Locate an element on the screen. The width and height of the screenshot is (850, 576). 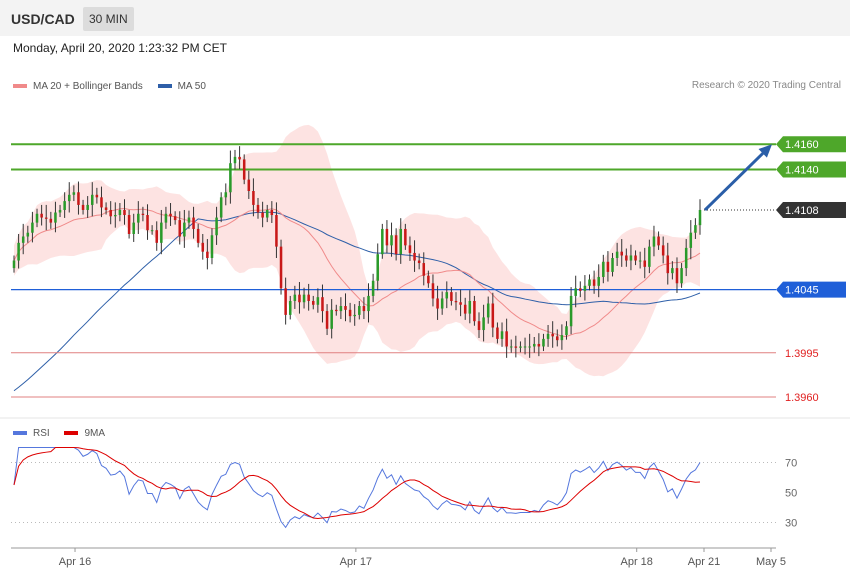
legend-rsi: RSI is located at coordinates (31, 433).